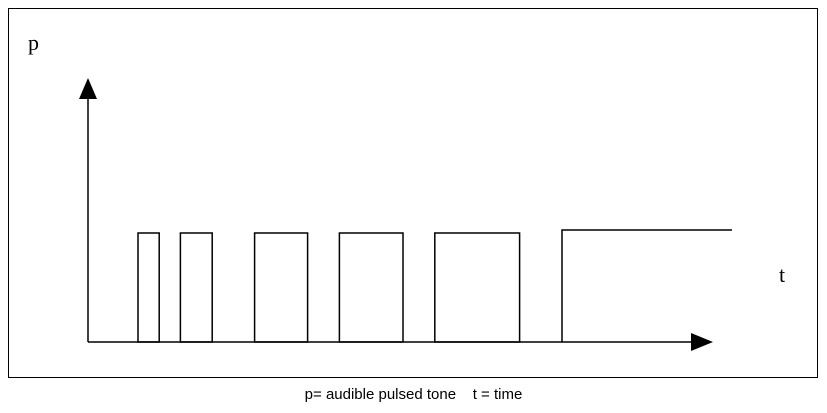  What do you see at coordinates (33, 42) in the screenshot?
I see `y-axis-label: p` at bounding box center [33, 42].